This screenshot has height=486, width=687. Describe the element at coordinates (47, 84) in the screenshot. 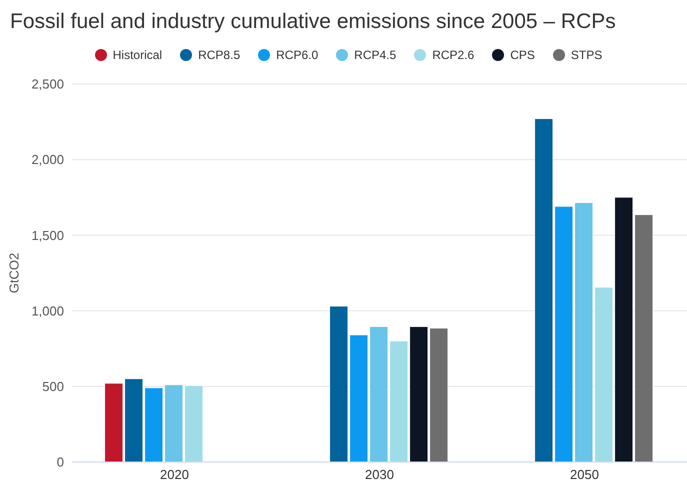

I see `y-tick-label: 2,500` at that location.